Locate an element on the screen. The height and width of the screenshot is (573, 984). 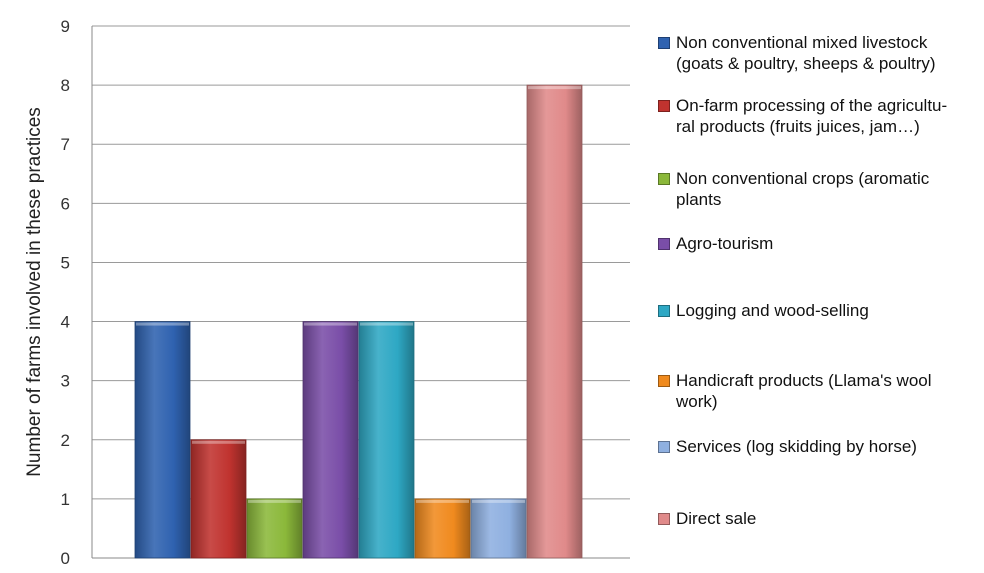
legend-item: Services (log skidding by horse) is located at coordinates (819, 446).